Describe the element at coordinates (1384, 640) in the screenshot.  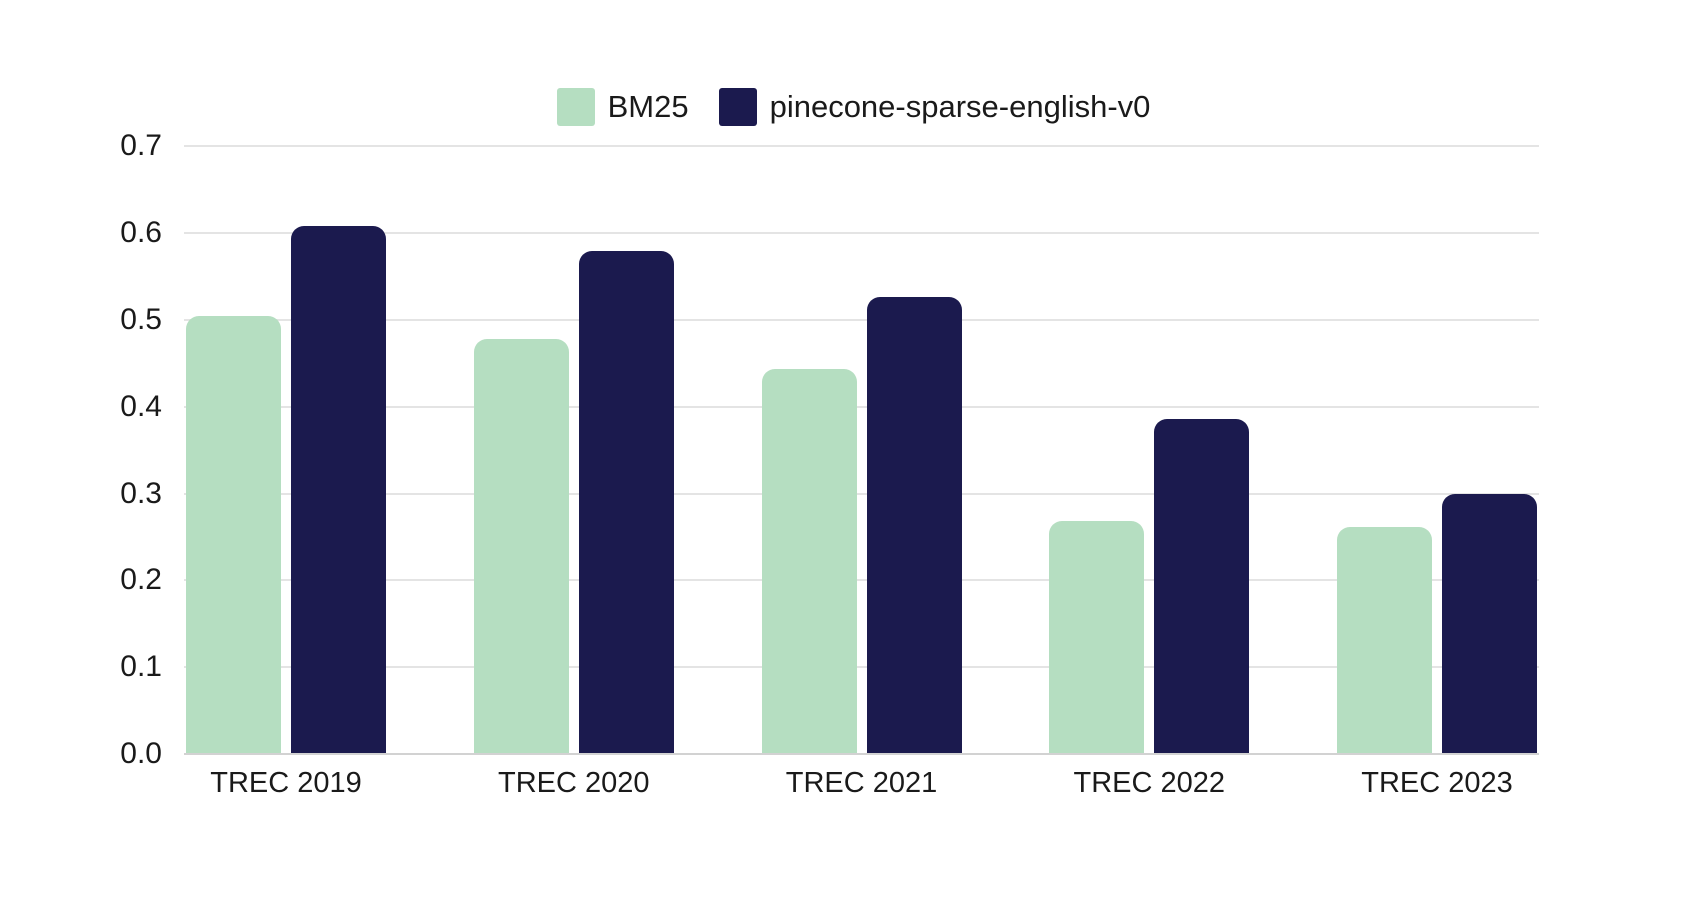
I see `bar-bm25-trec-2023` at that location.